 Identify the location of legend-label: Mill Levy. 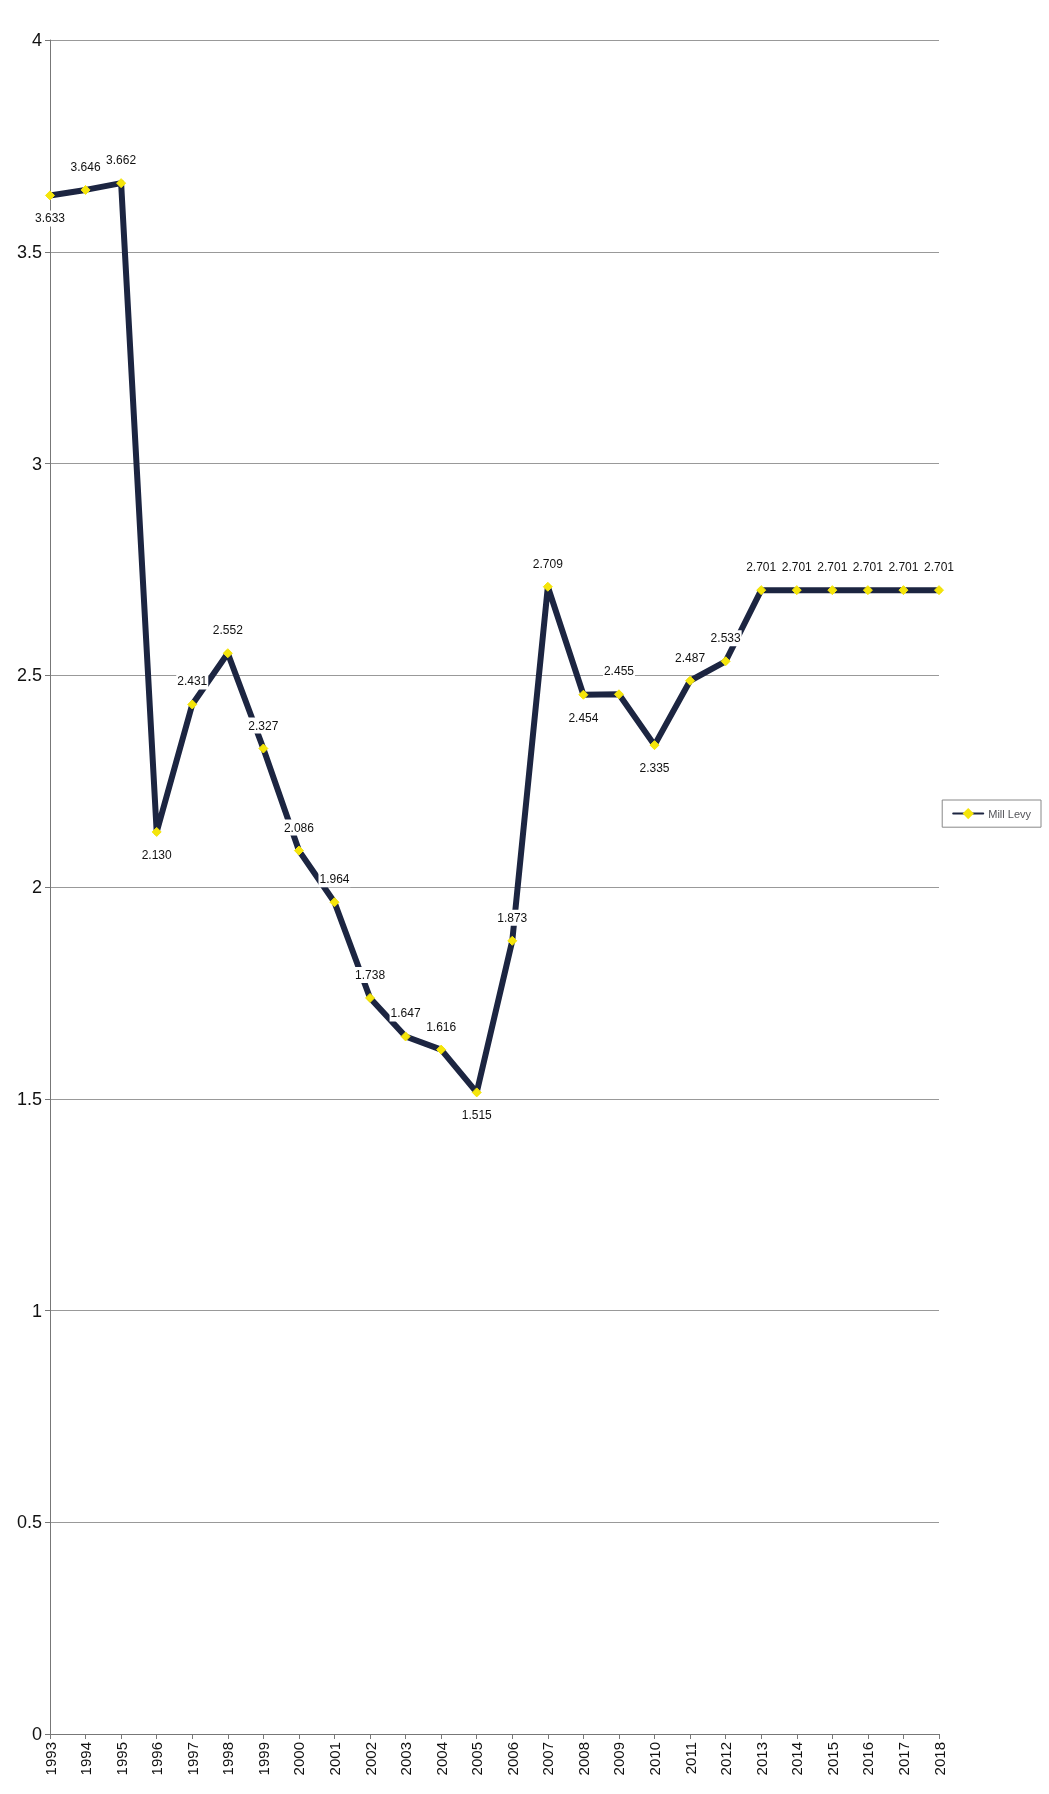
(1010, 813).